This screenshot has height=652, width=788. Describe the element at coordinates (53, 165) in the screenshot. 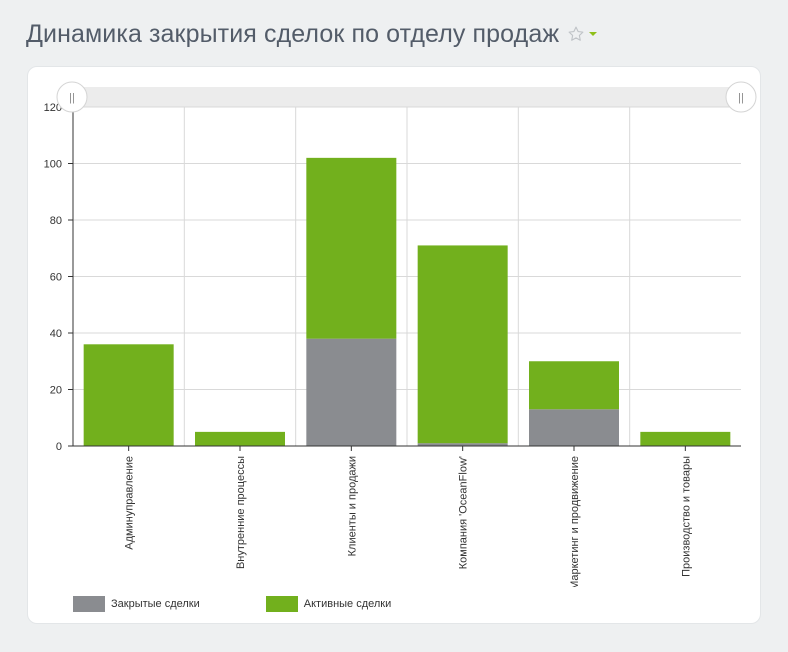

I see `y-tick-label: 100` at that location.